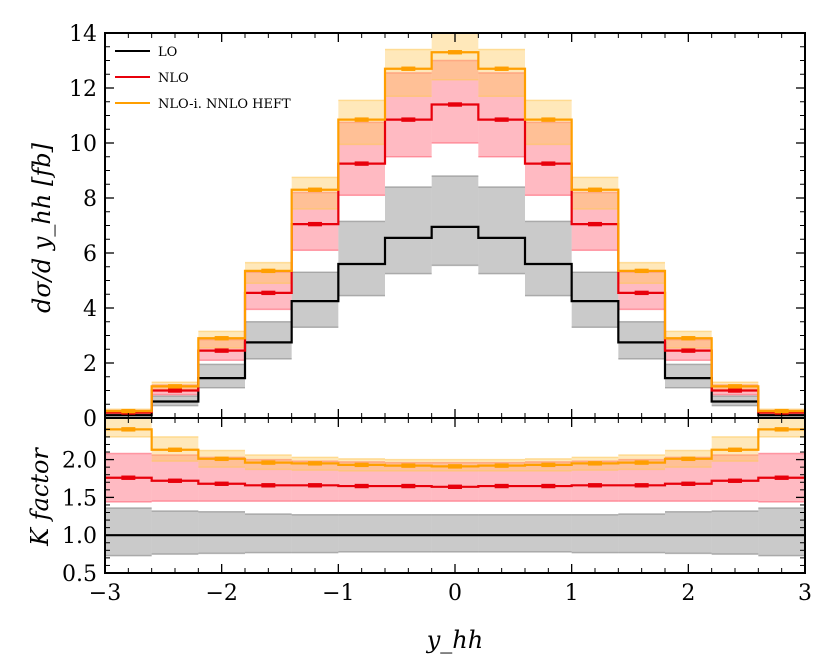 Image resolution: width=831 pixels, height=670 pixels. Describe the element at coordinates (42, 227) in the screenshot. I see `top-ylabel: dσ/d y_hh [fb]` at that location.